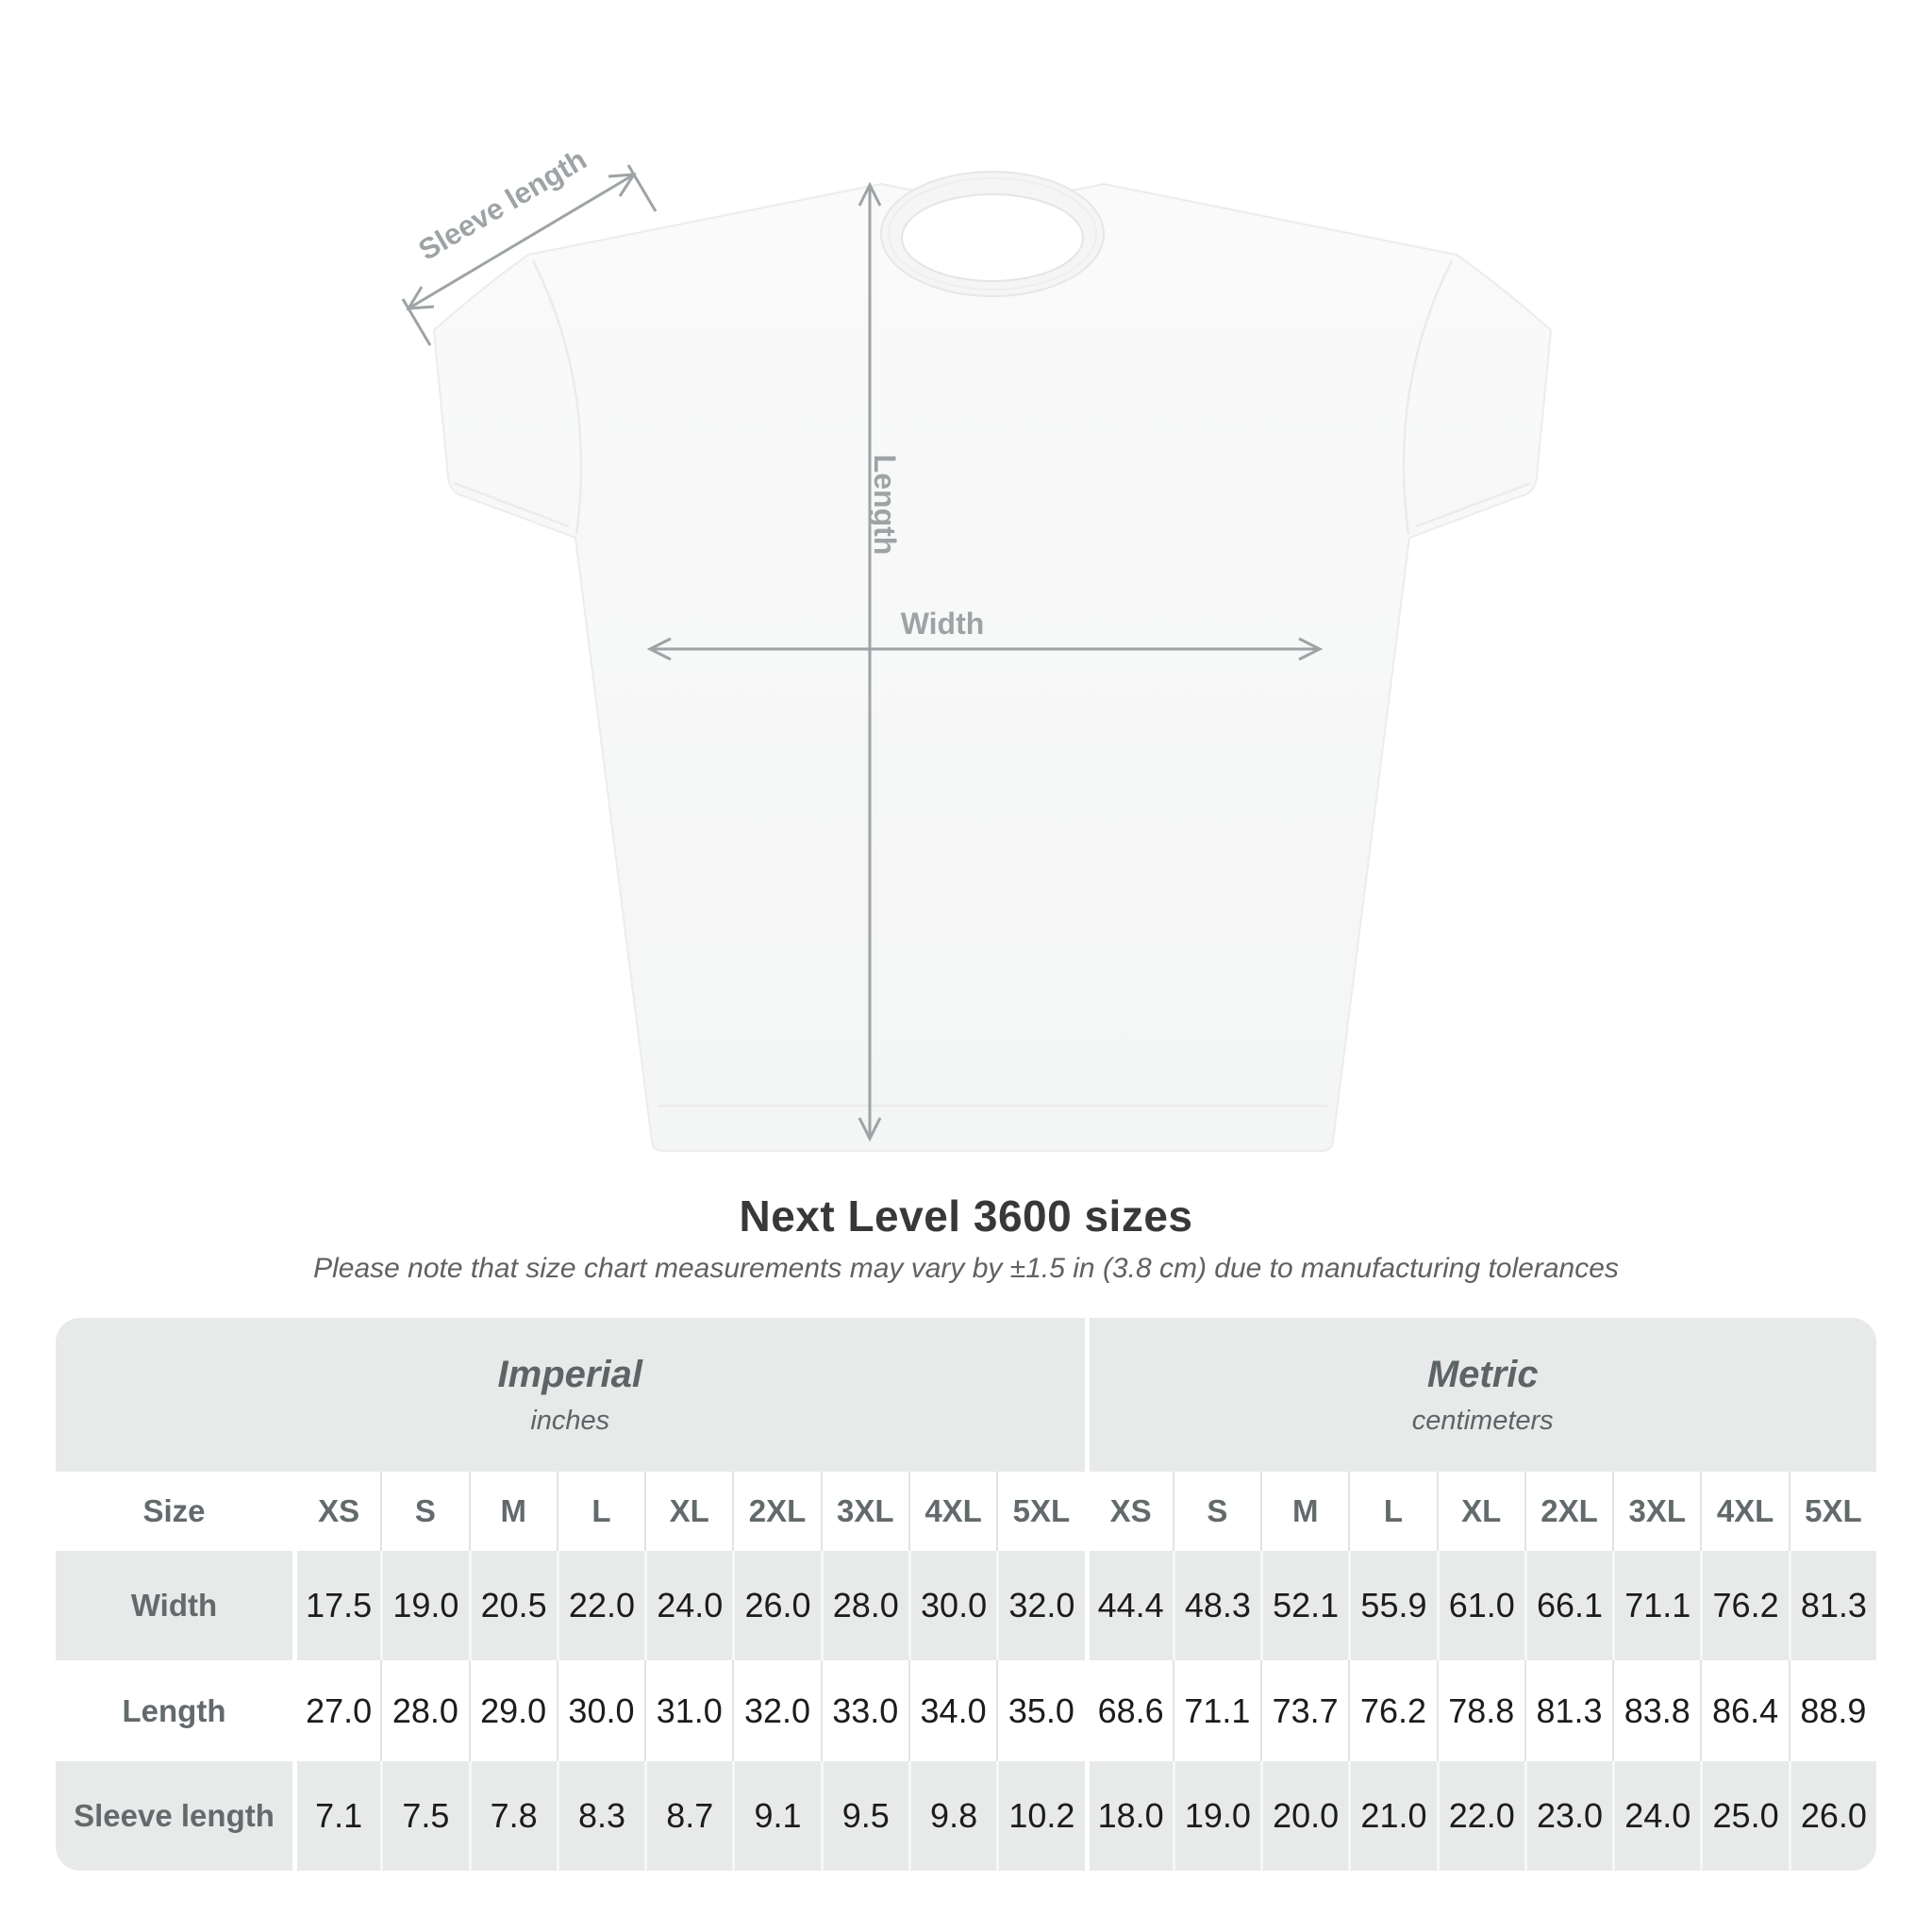 Image resolution: width=1932 pixels, height=1932 pixels. I want to click on length-label: Length, so click(885, 506).